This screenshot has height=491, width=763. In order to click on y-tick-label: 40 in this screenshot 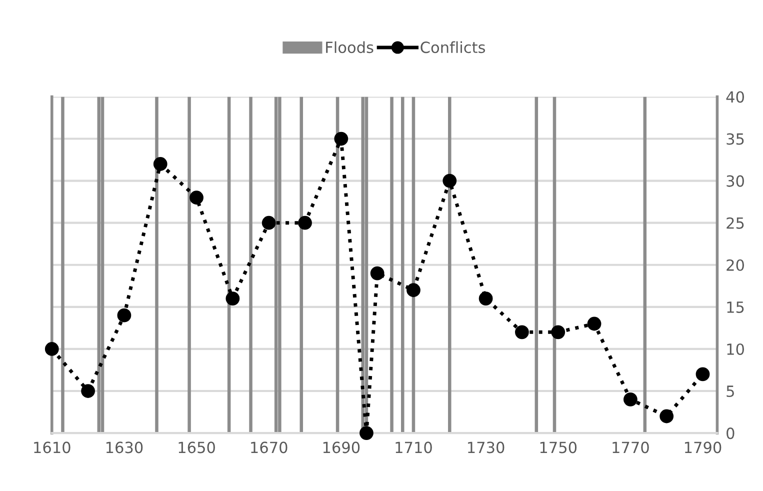, I will do `click(735, 97)`.